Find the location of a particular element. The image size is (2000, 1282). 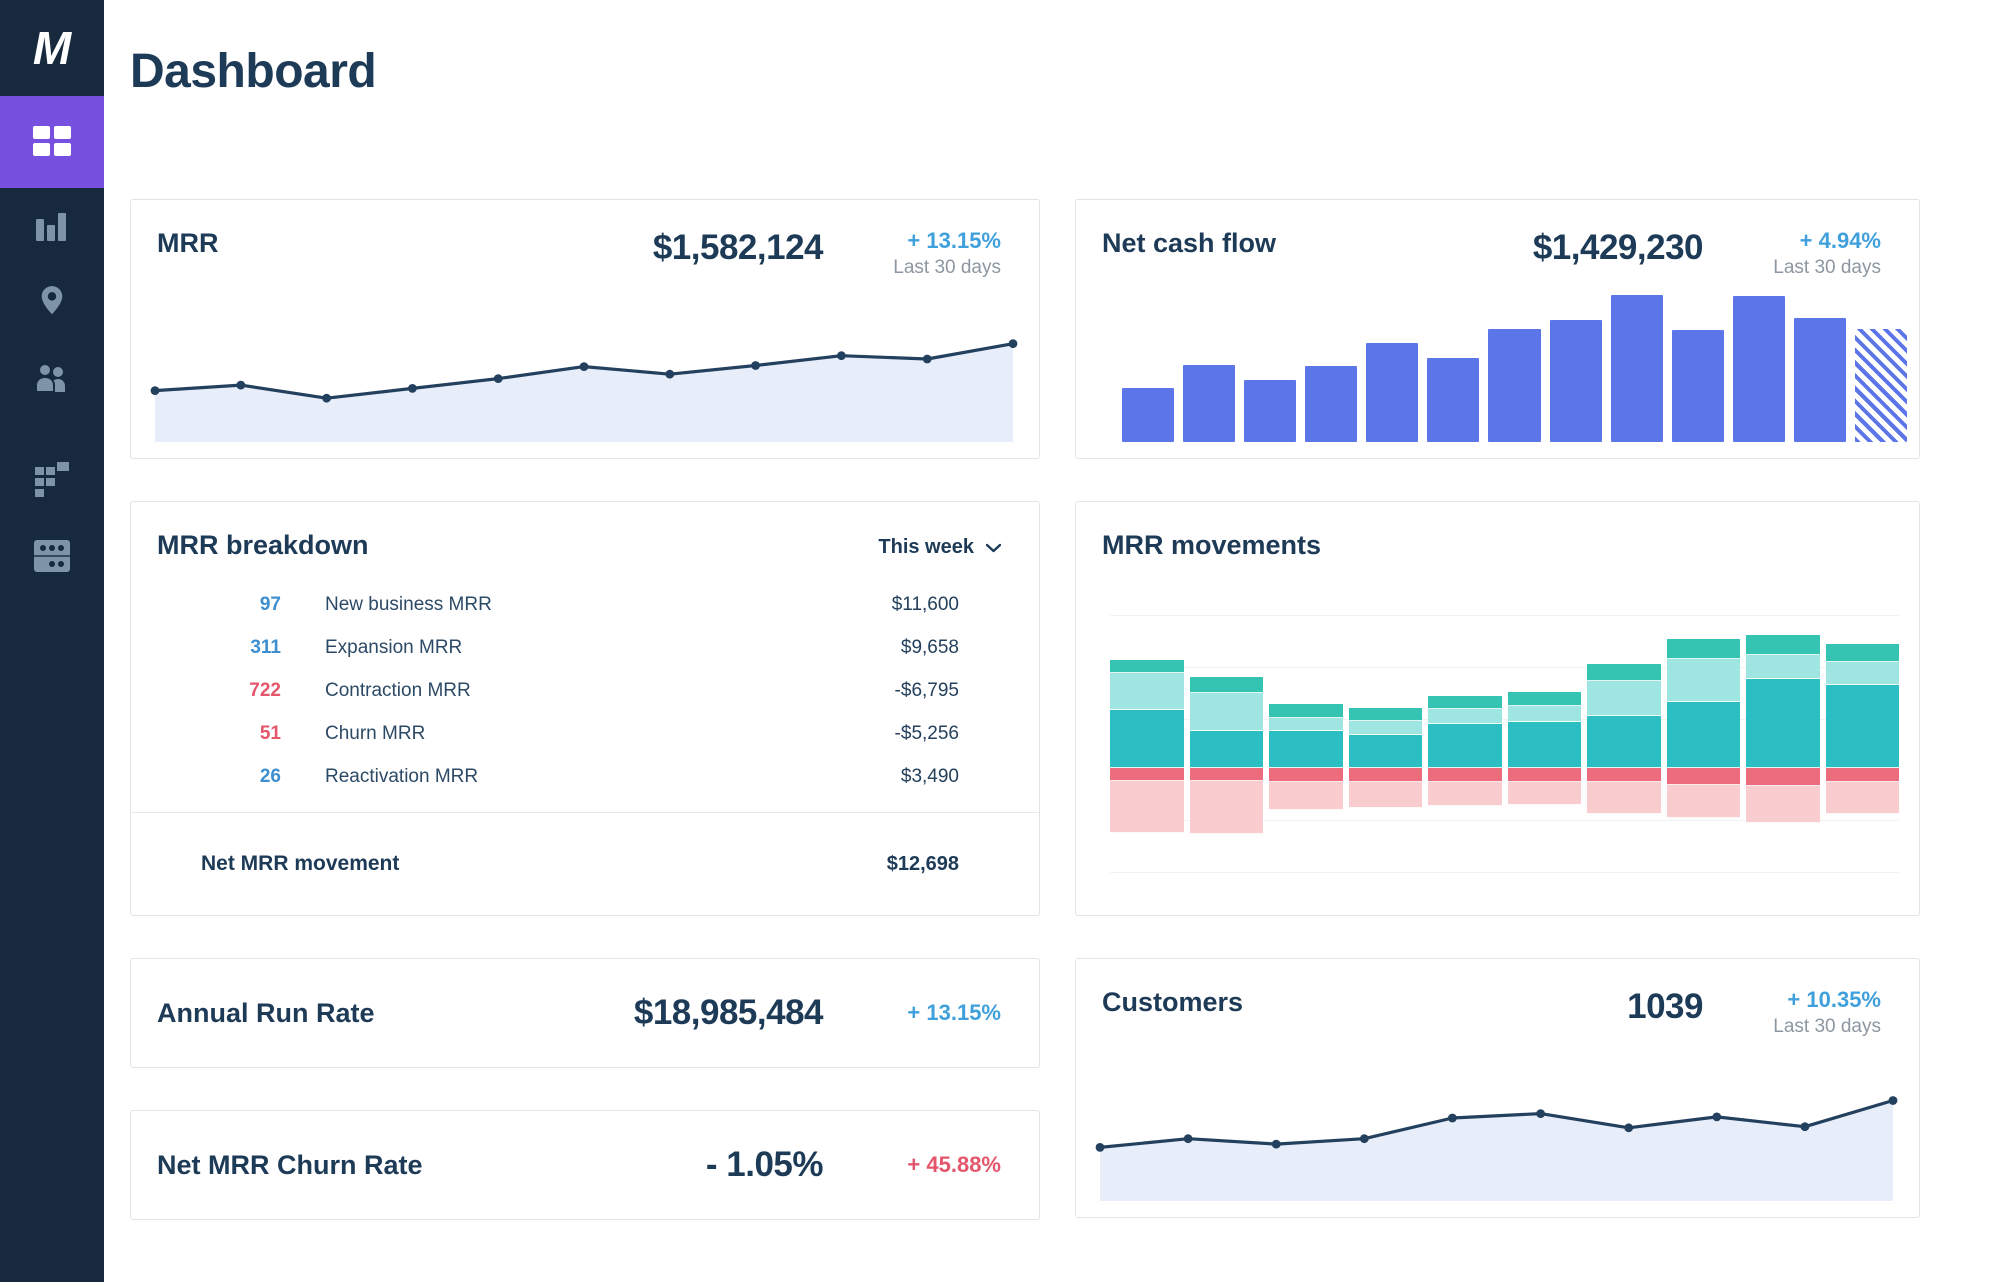

net-cash-flow-period: Last 30 days is located at coordinates (1827, 267).